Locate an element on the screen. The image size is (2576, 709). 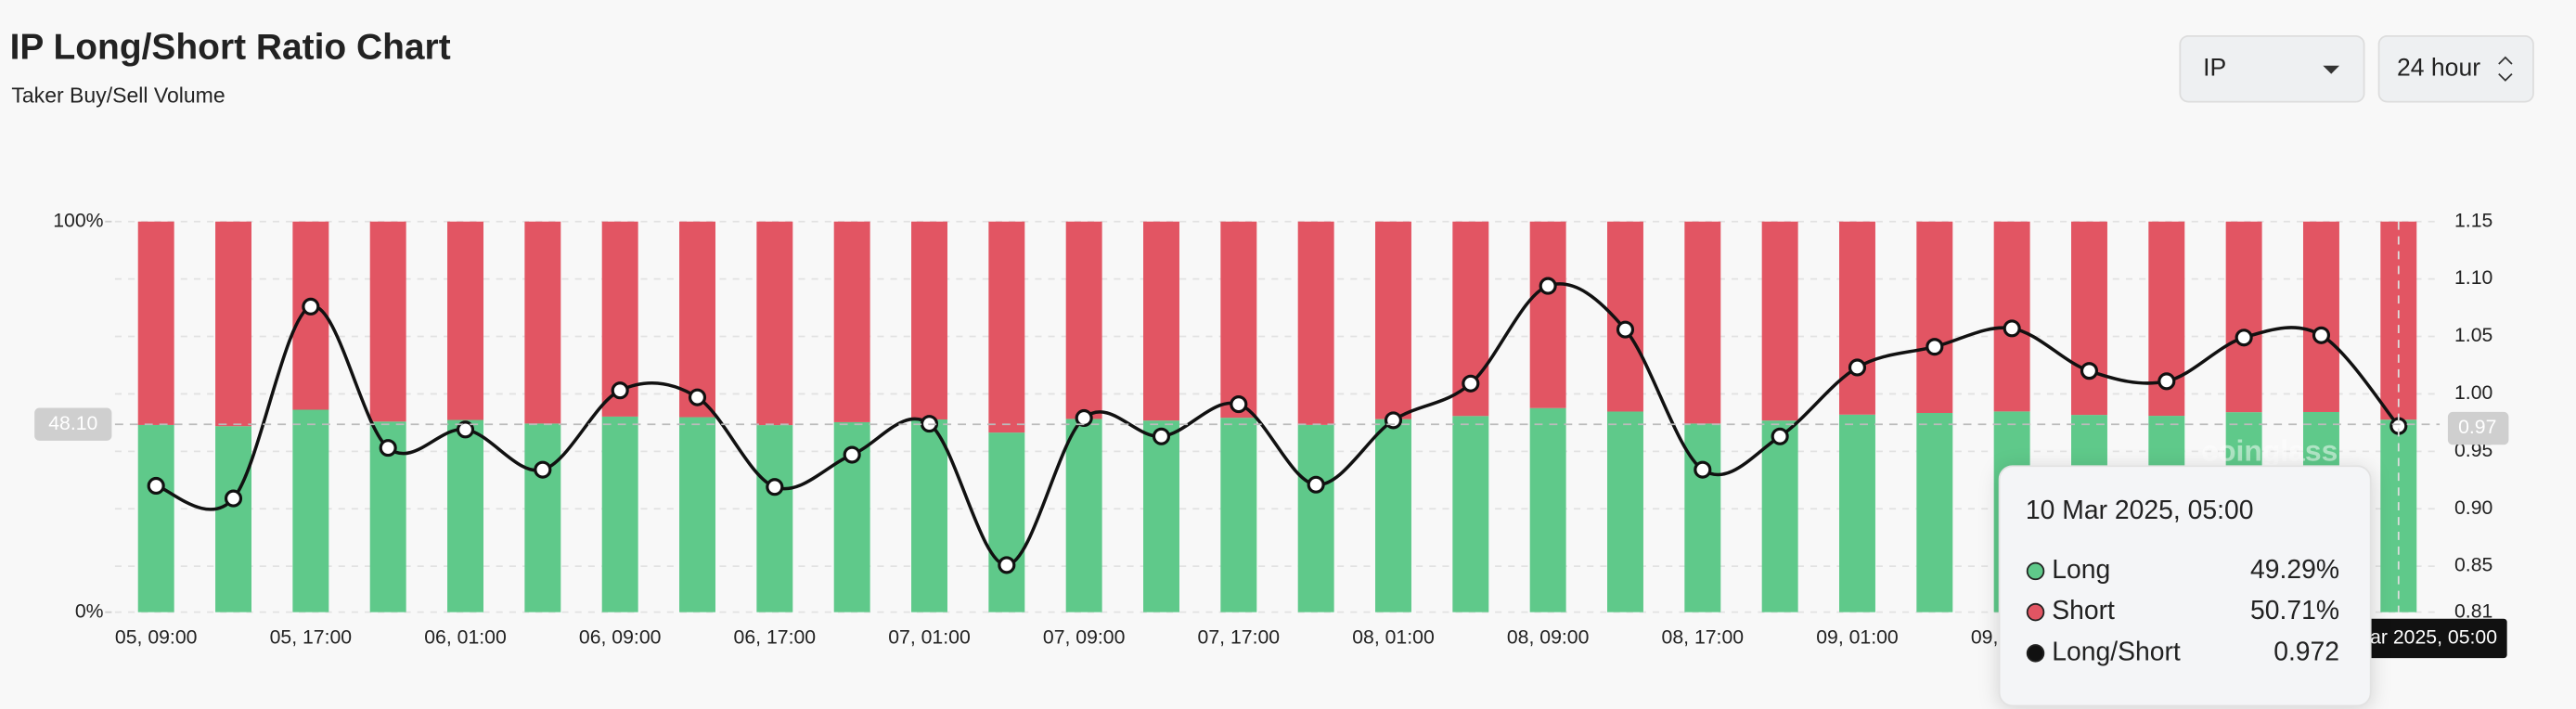
stepper-icon is located at coordinates (2505, 69).